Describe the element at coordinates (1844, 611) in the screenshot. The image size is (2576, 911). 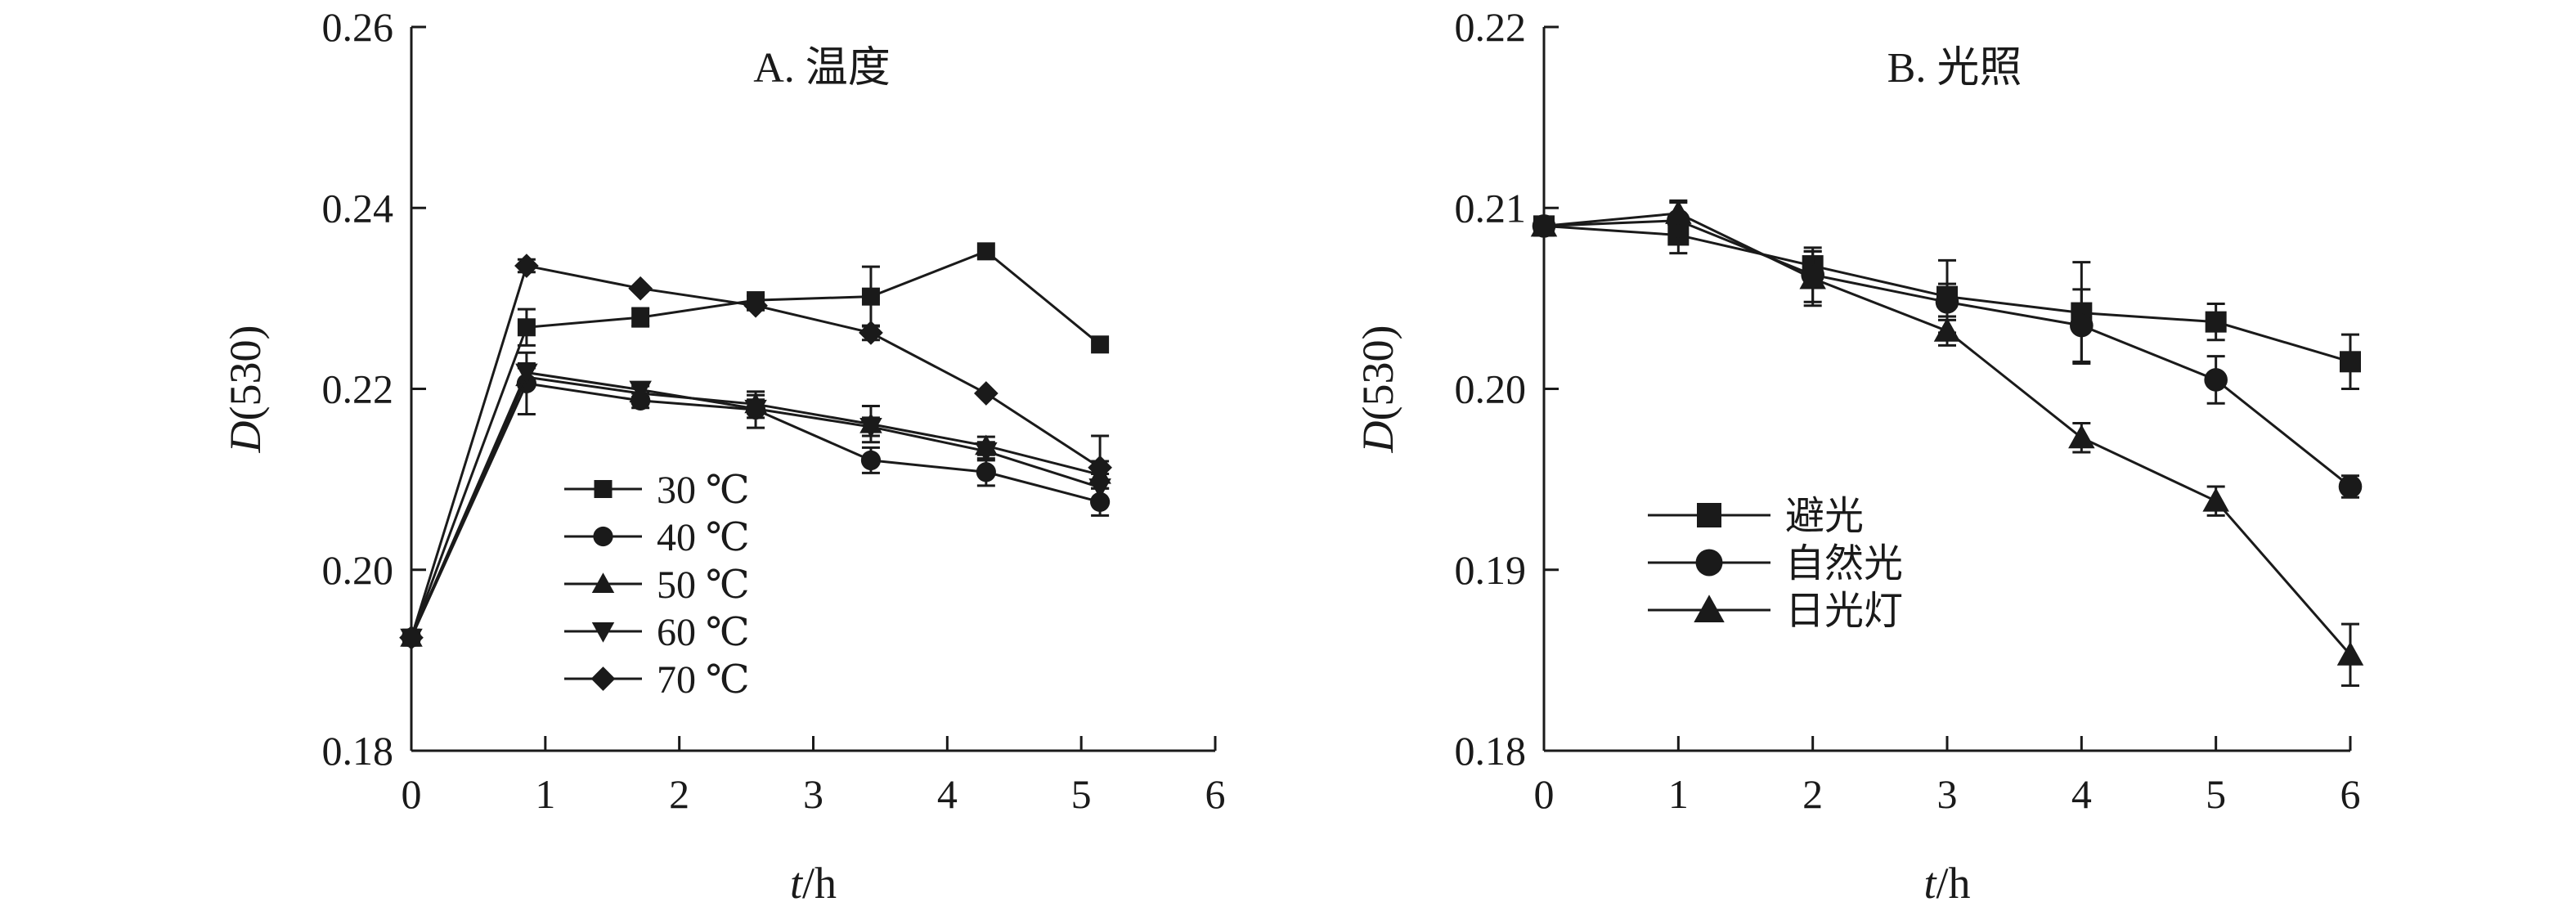
I see `legend-label: 日光灯` at that location.